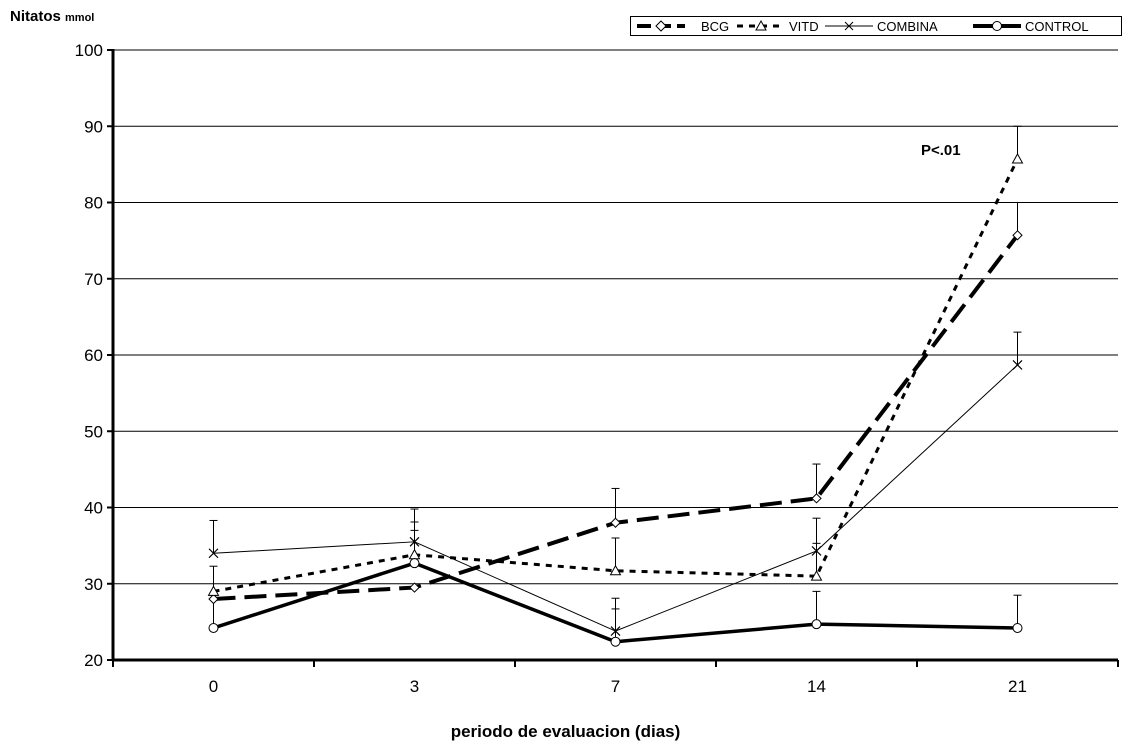 Image resolution: width=1131 pixels, height=746 pixels. What do you see at coordinates (93, 584) in the screenshot?
I see `y-tick-label-30: 30` at bounding box center [93, 584].